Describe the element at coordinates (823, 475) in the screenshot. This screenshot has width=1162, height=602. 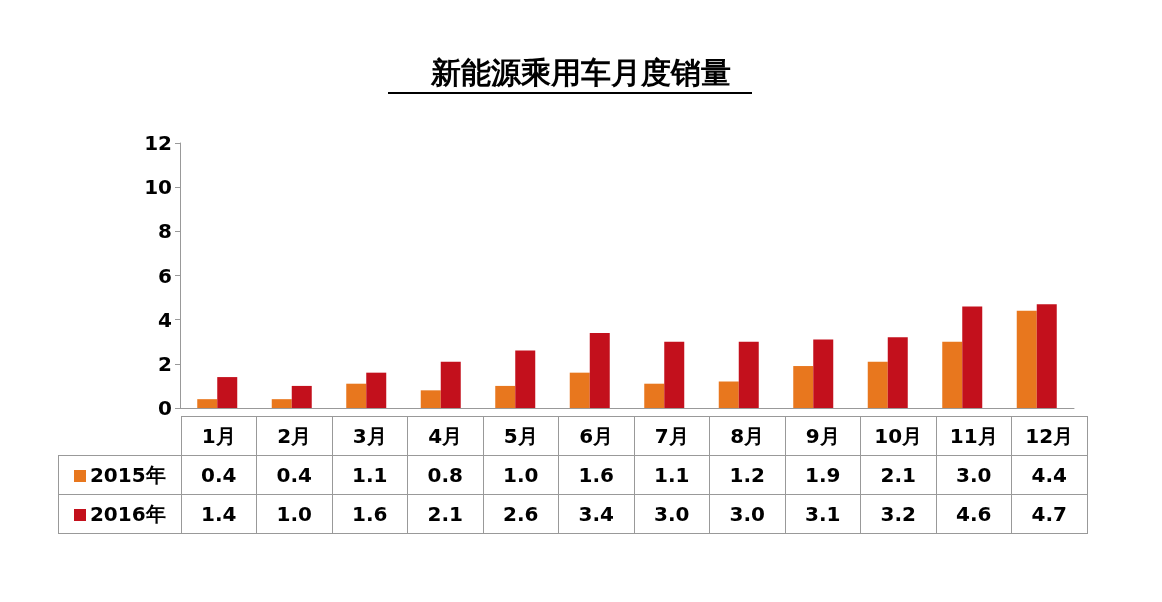
I see `data-label: 1.9` at that location.